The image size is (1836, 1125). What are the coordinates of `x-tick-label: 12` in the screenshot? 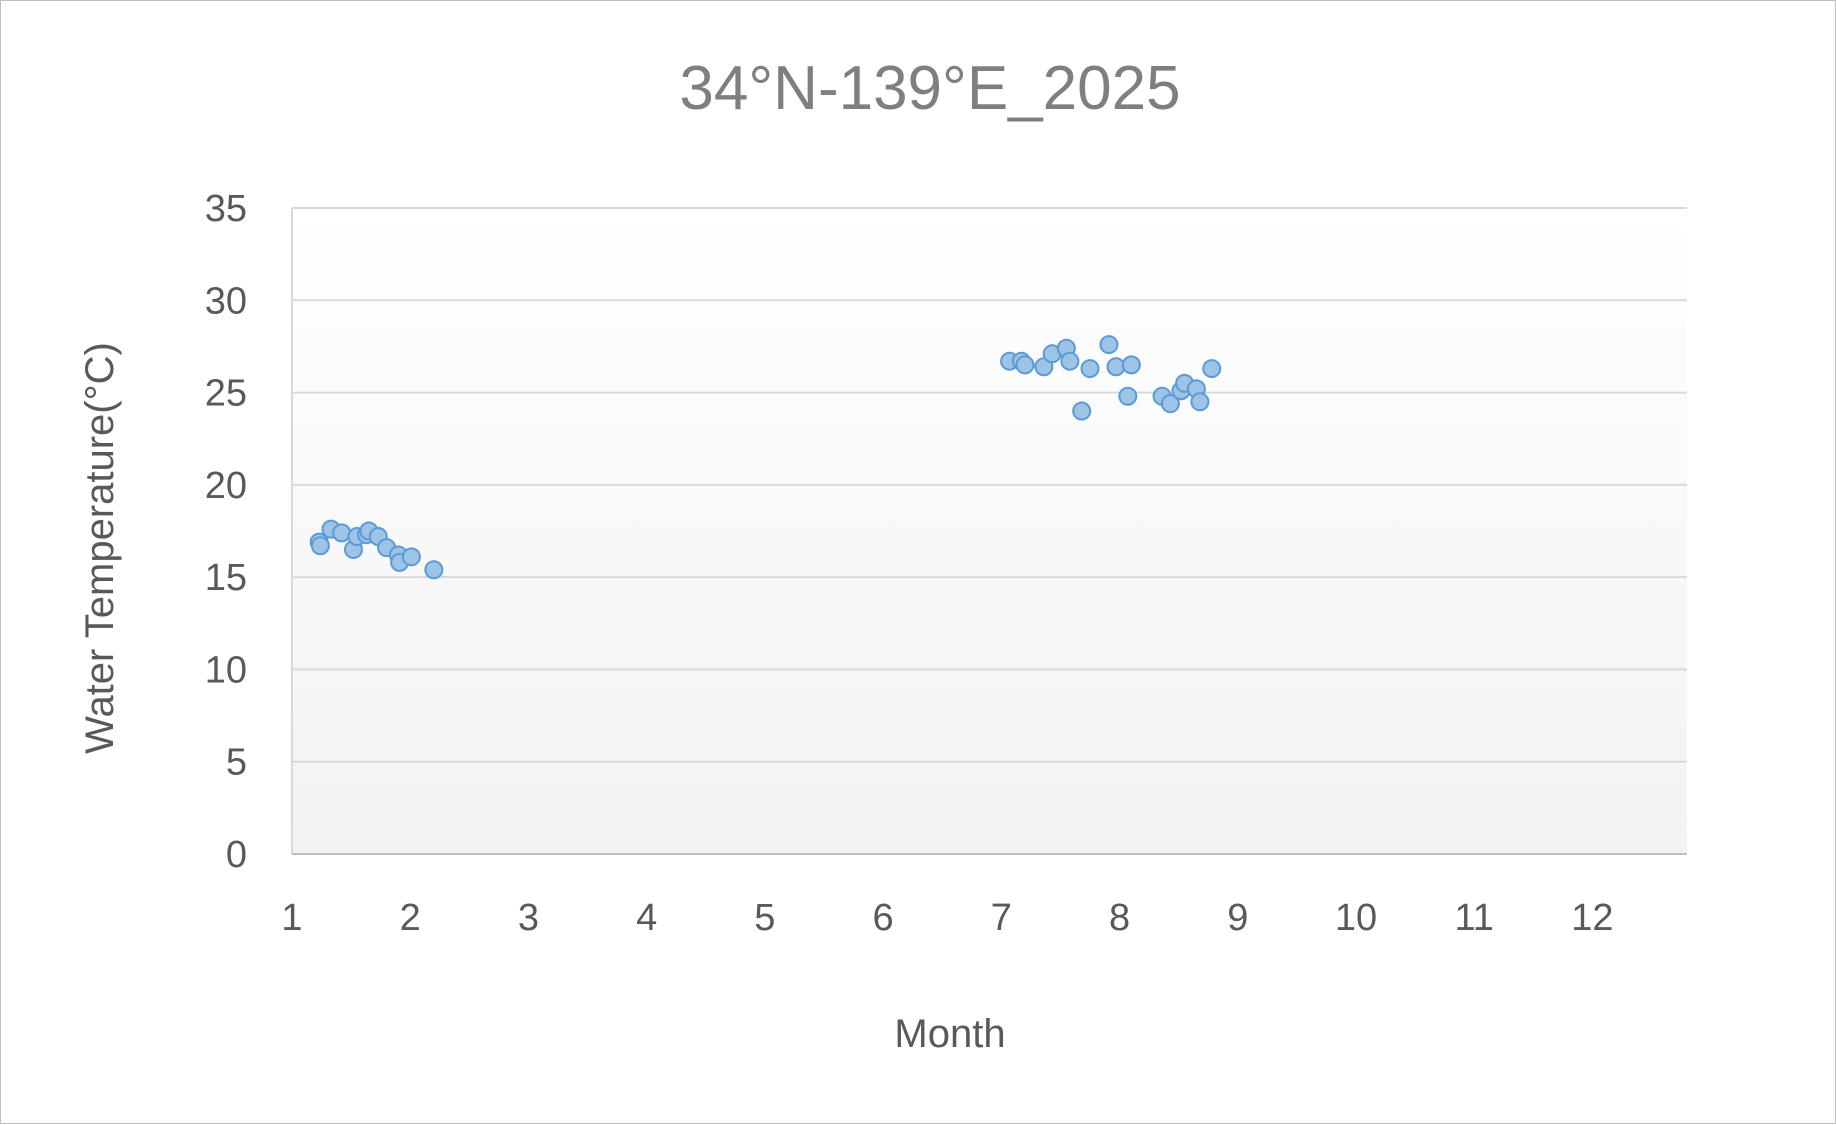 It's located at (1592, 918).